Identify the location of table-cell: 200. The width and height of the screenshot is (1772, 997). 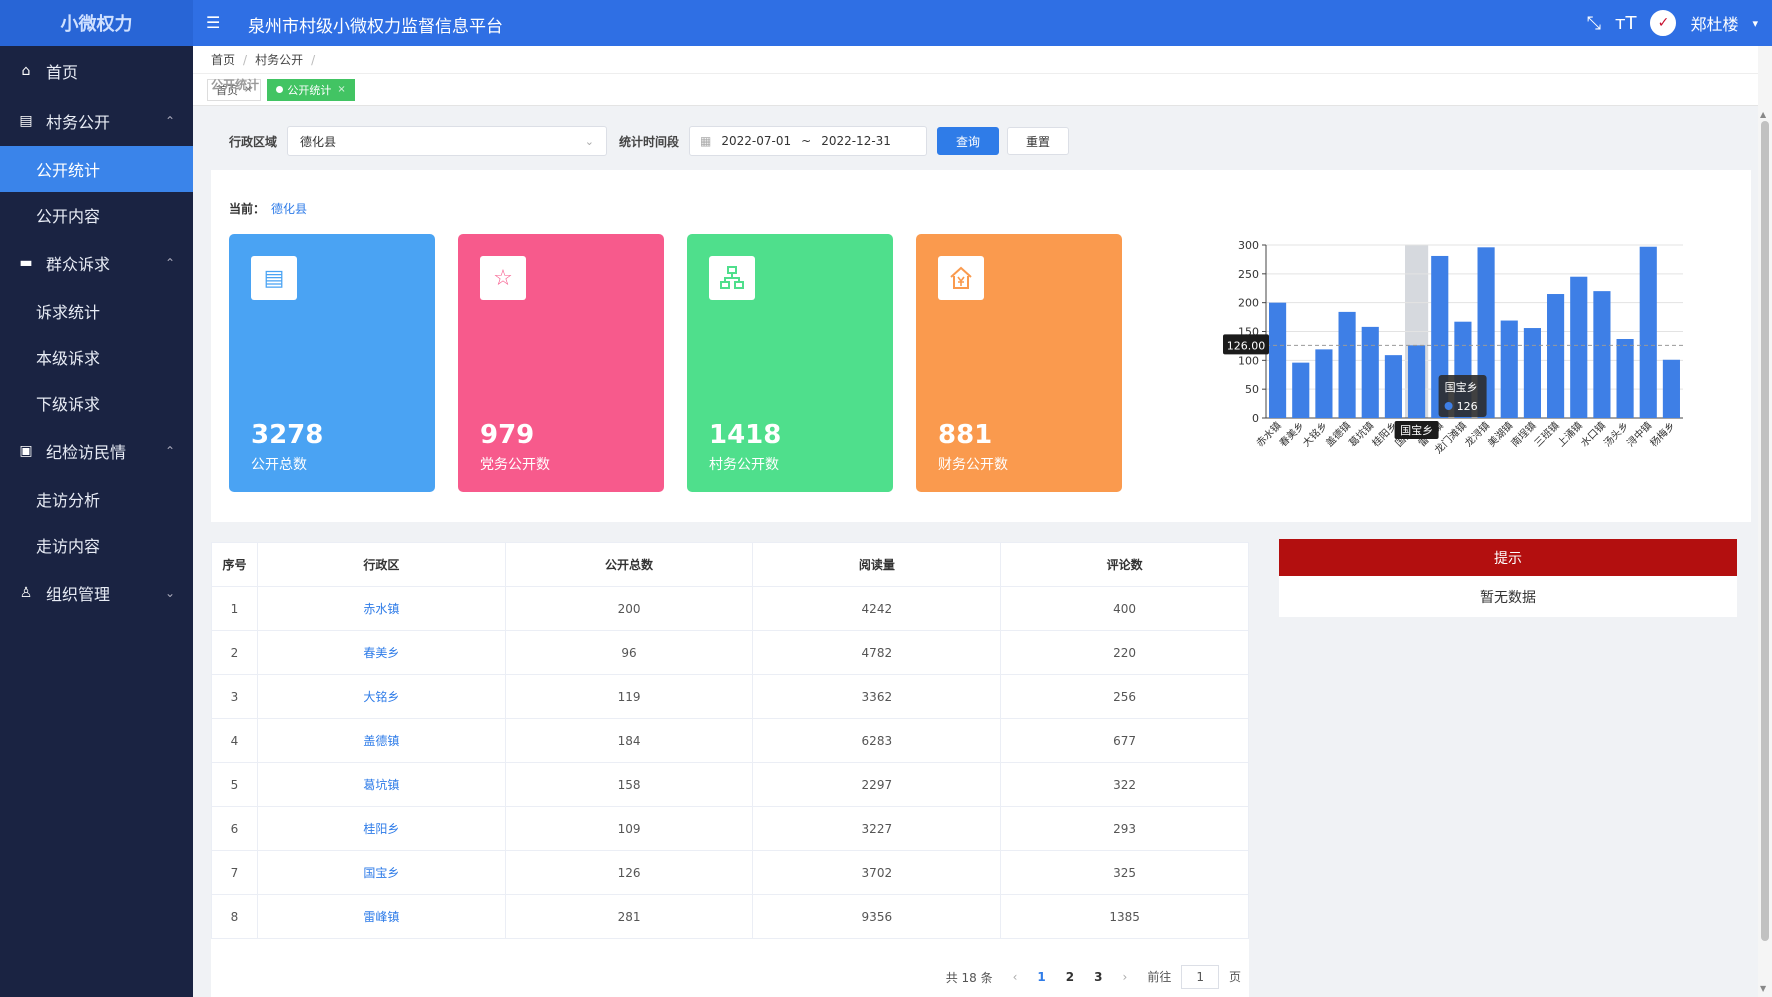
(629, 608).